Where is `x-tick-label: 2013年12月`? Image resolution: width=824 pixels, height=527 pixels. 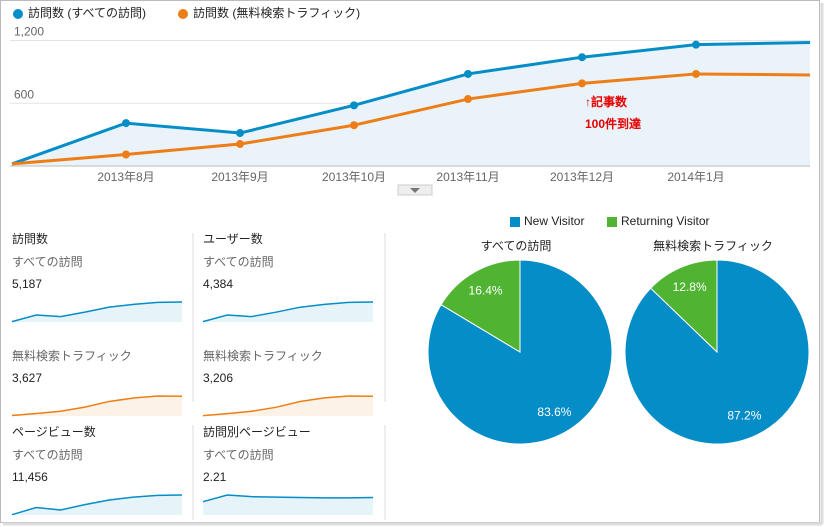 x-tick-label: 2013年12月 is located at coordinates (582, 177).